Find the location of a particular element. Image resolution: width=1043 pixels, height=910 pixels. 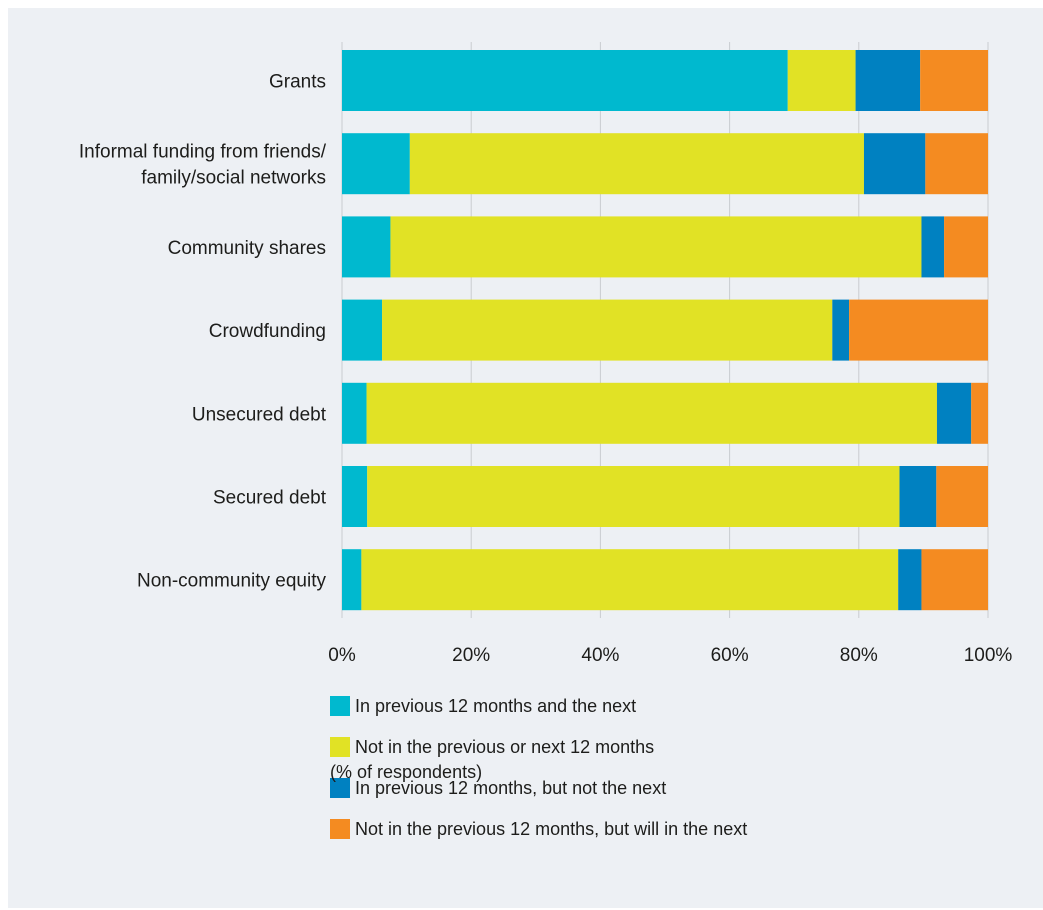

legend-label: Not in the previous or next 12 months is located at coordinates (504, 747).